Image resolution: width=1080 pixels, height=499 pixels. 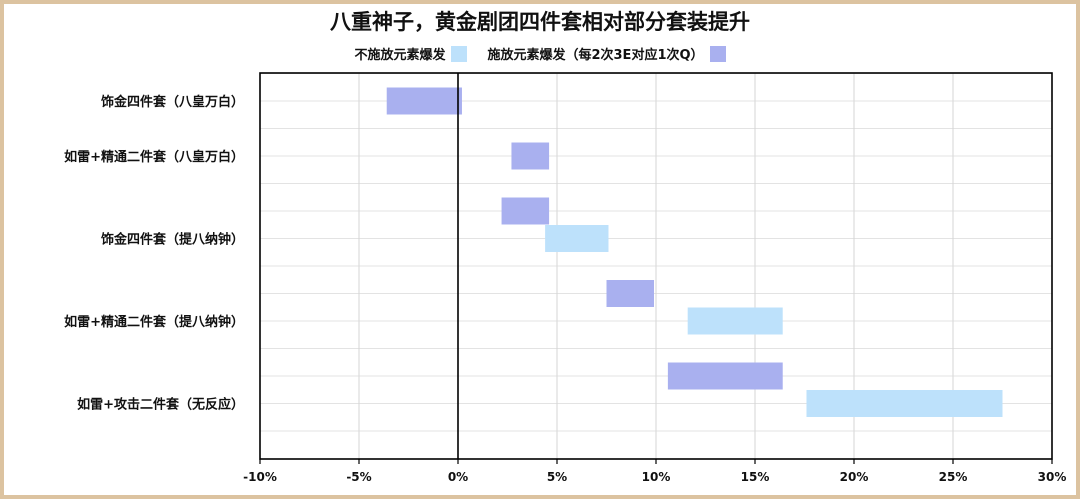 I want to click on legend-item-burst: 施放元素爆发（每2次3E对应1次Q）, so click(x=606, y=53).